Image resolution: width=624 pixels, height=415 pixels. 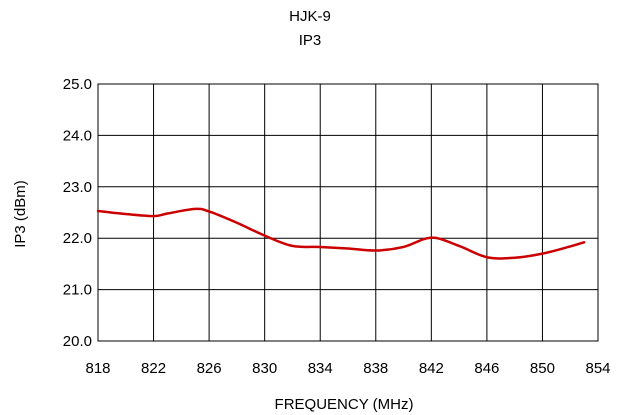 What do you see at coordinates (375, 368) in the screenshot?
I see `x-tick-label: 838` at bounding box center [375, 368].